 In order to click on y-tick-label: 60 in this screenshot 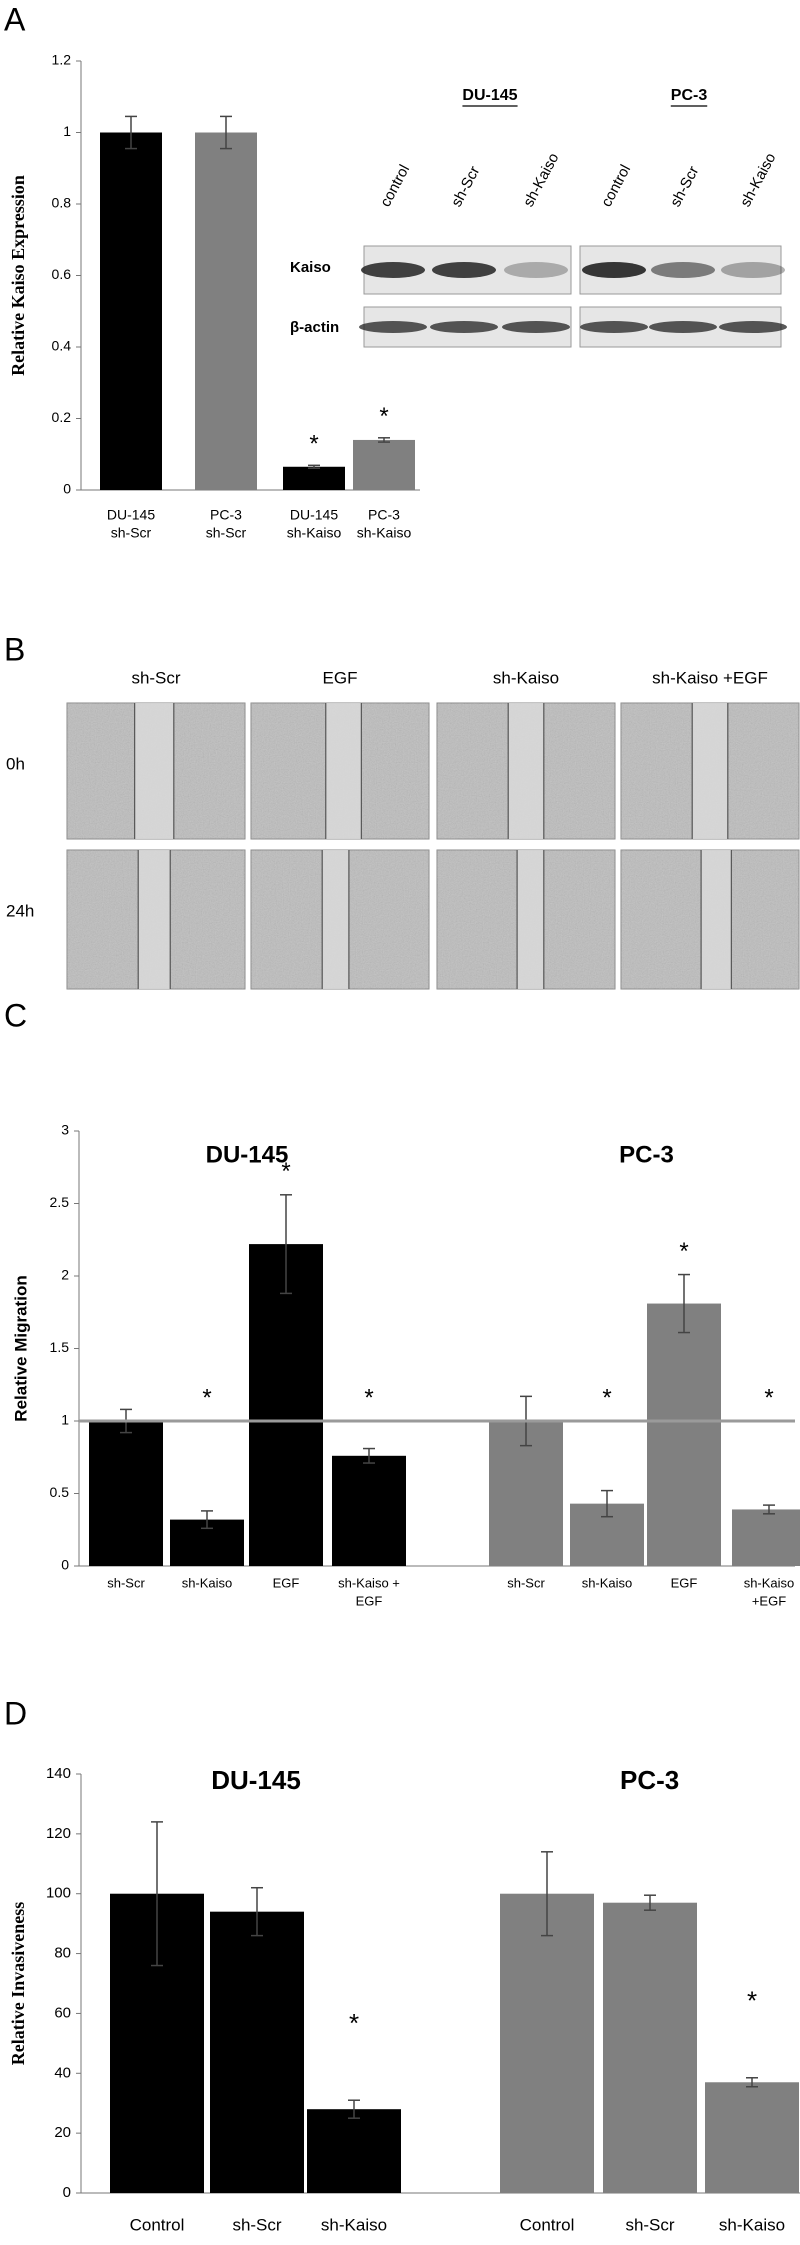, I will do `click(62, 2012)`.